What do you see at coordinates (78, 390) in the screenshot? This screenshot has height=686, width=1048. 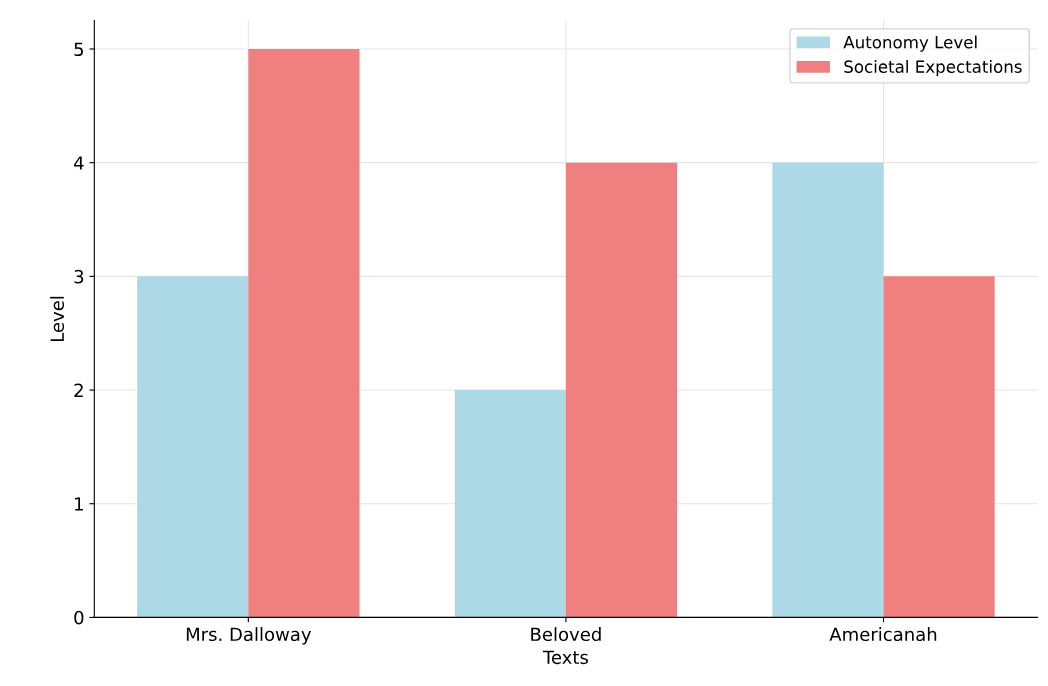 I see `y-tick-label: 2` at bounding box center [78, 390].